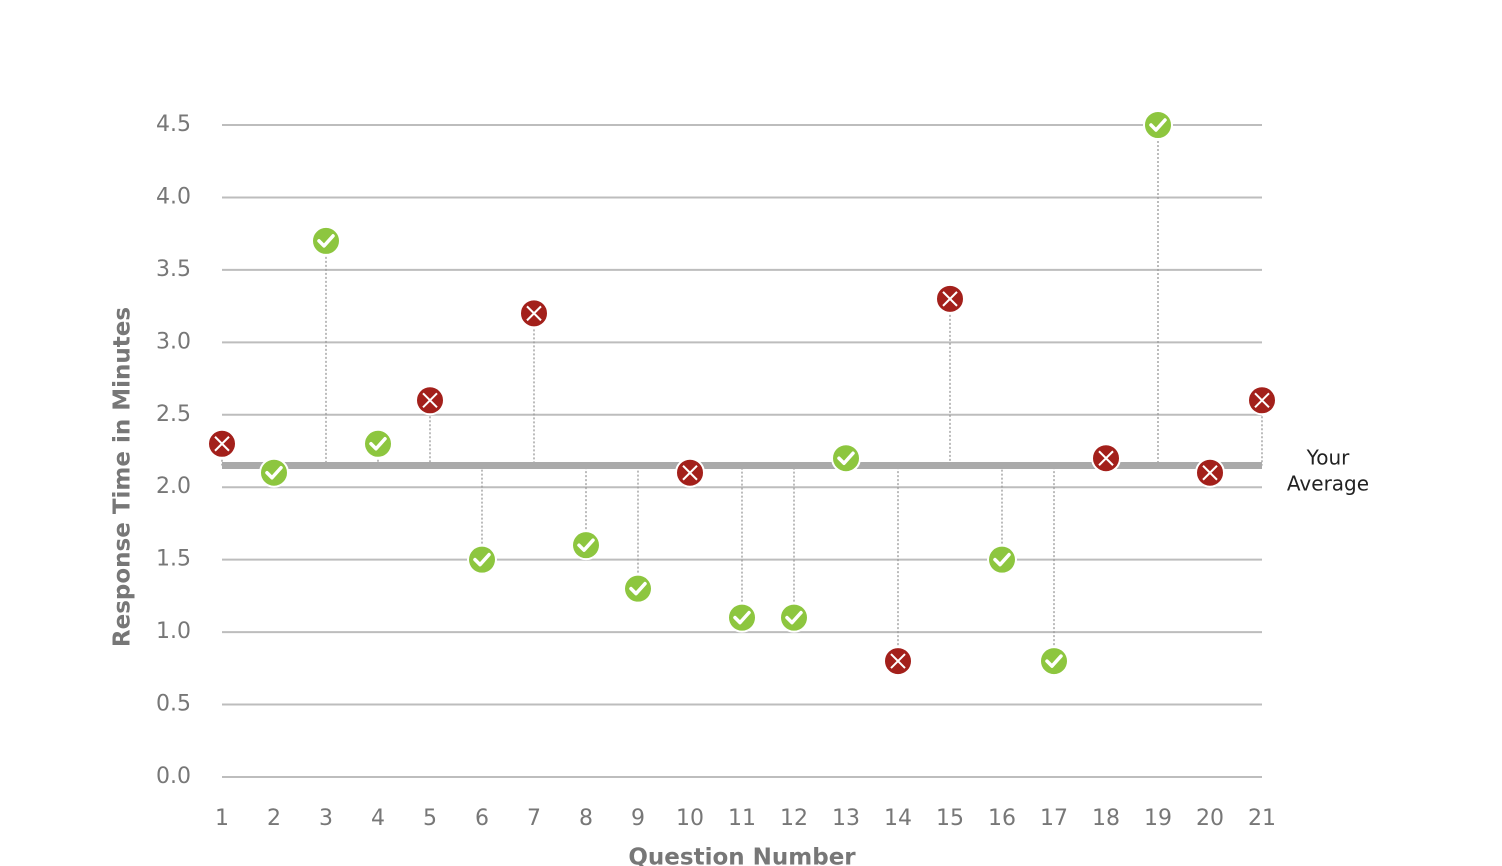 Image resolution: width=1502 pixels, height=866 pixels. What do you see at coordinates (173, 124) in the screenshot?
I see `y-tick-label: 4.5` at bounding box center [173, 124].